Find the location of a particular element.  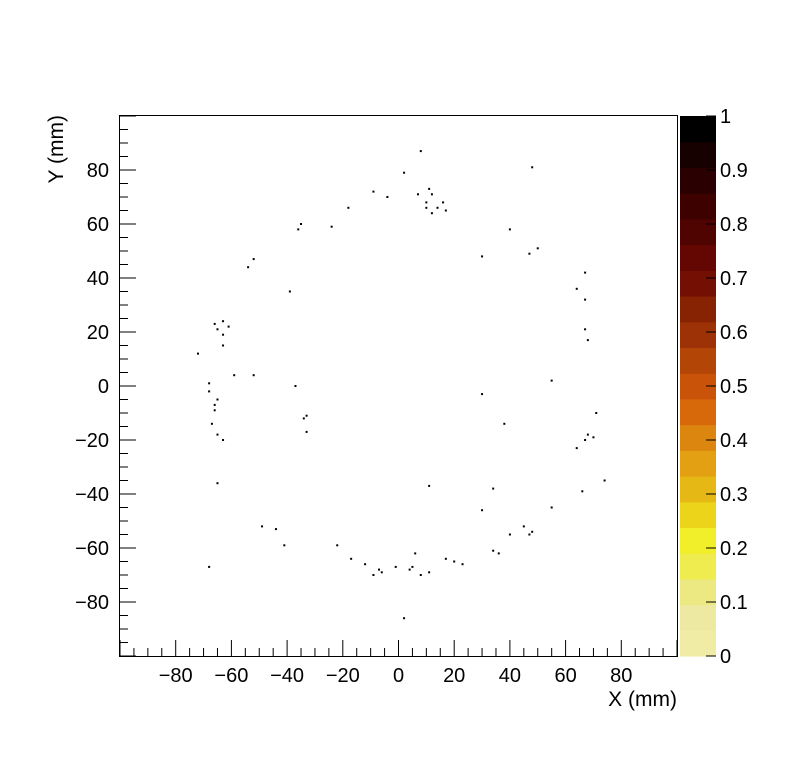

y-axis-ticks is located at coordinates (128, 386).